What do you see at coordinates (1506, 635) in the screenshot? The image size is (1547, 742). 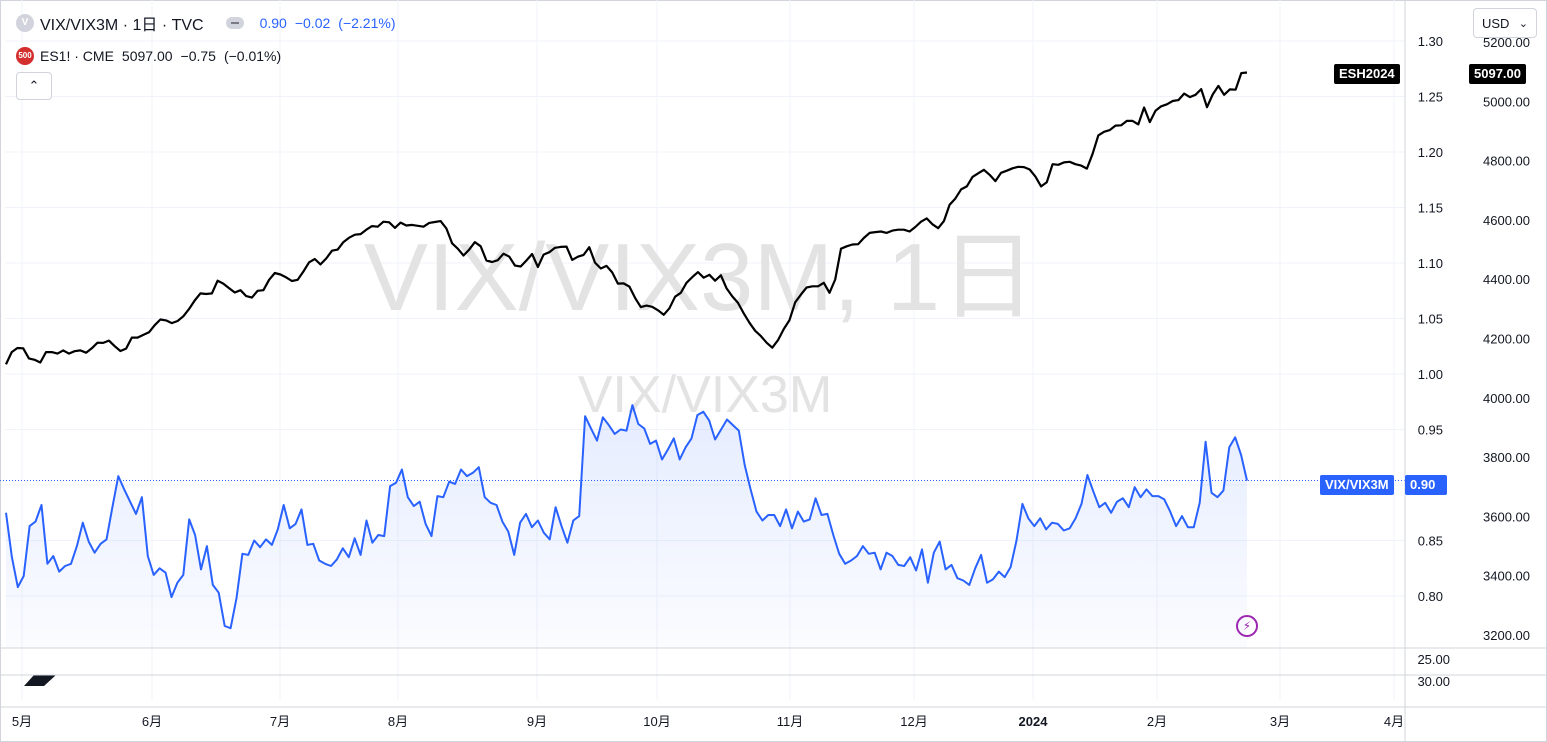 I see `price-tick-label: 3200.00` at bounding box center [1506, 635].